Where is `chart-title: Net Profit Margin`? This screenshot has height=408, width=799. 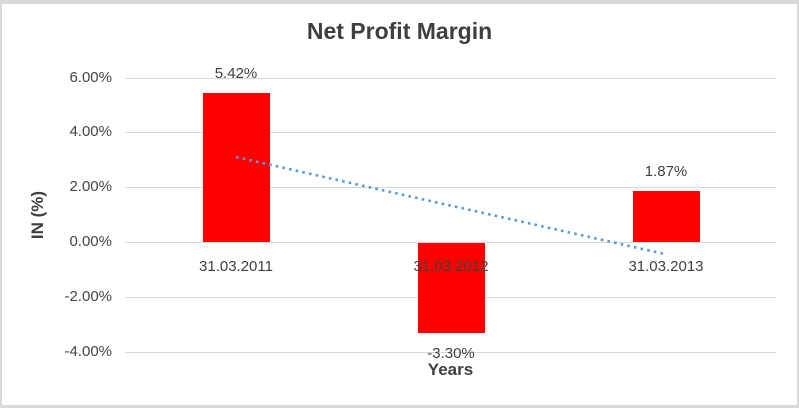 chart-title: Net Profit Margin is located at coordinates (399, 31).